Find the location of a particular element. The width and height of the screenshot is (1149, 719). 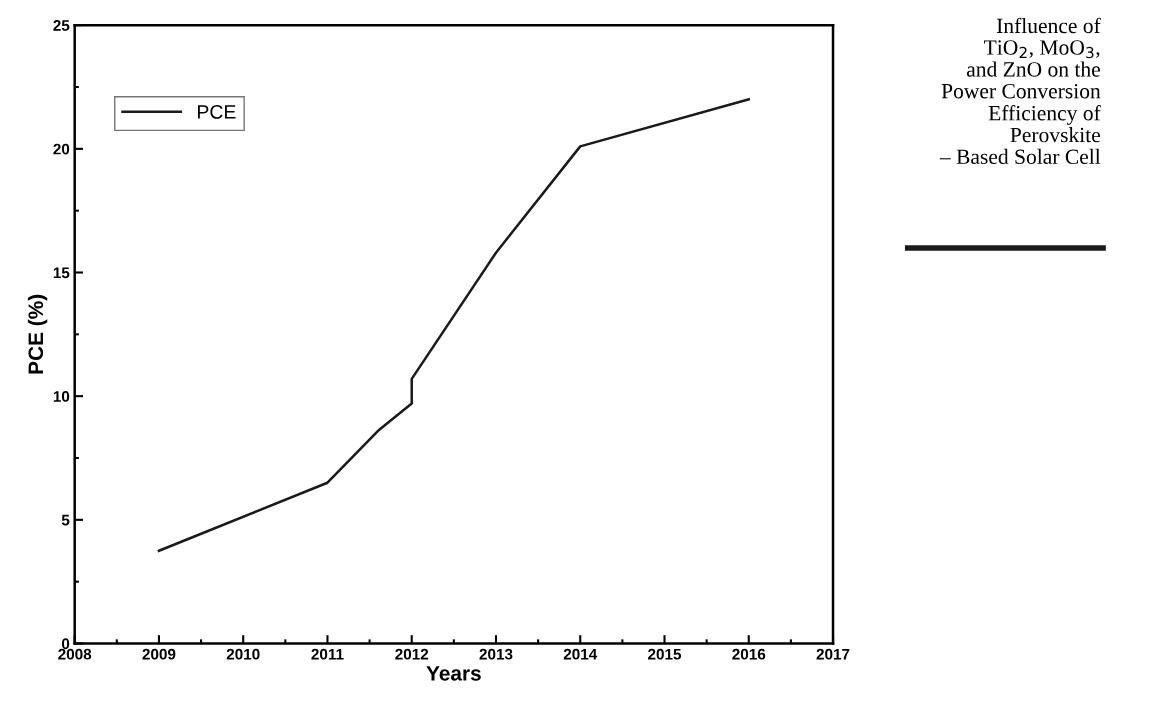

y-tick-label: 25 is located at coordinates (61, 25).